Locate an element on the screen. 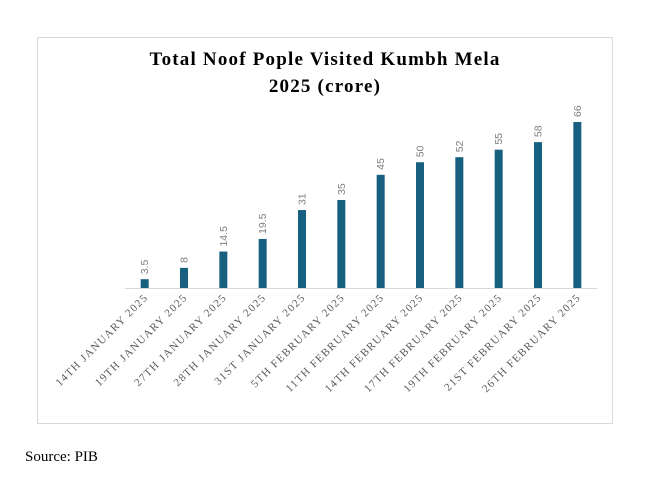  data-label: 50 is located at coordinates (421, 151).